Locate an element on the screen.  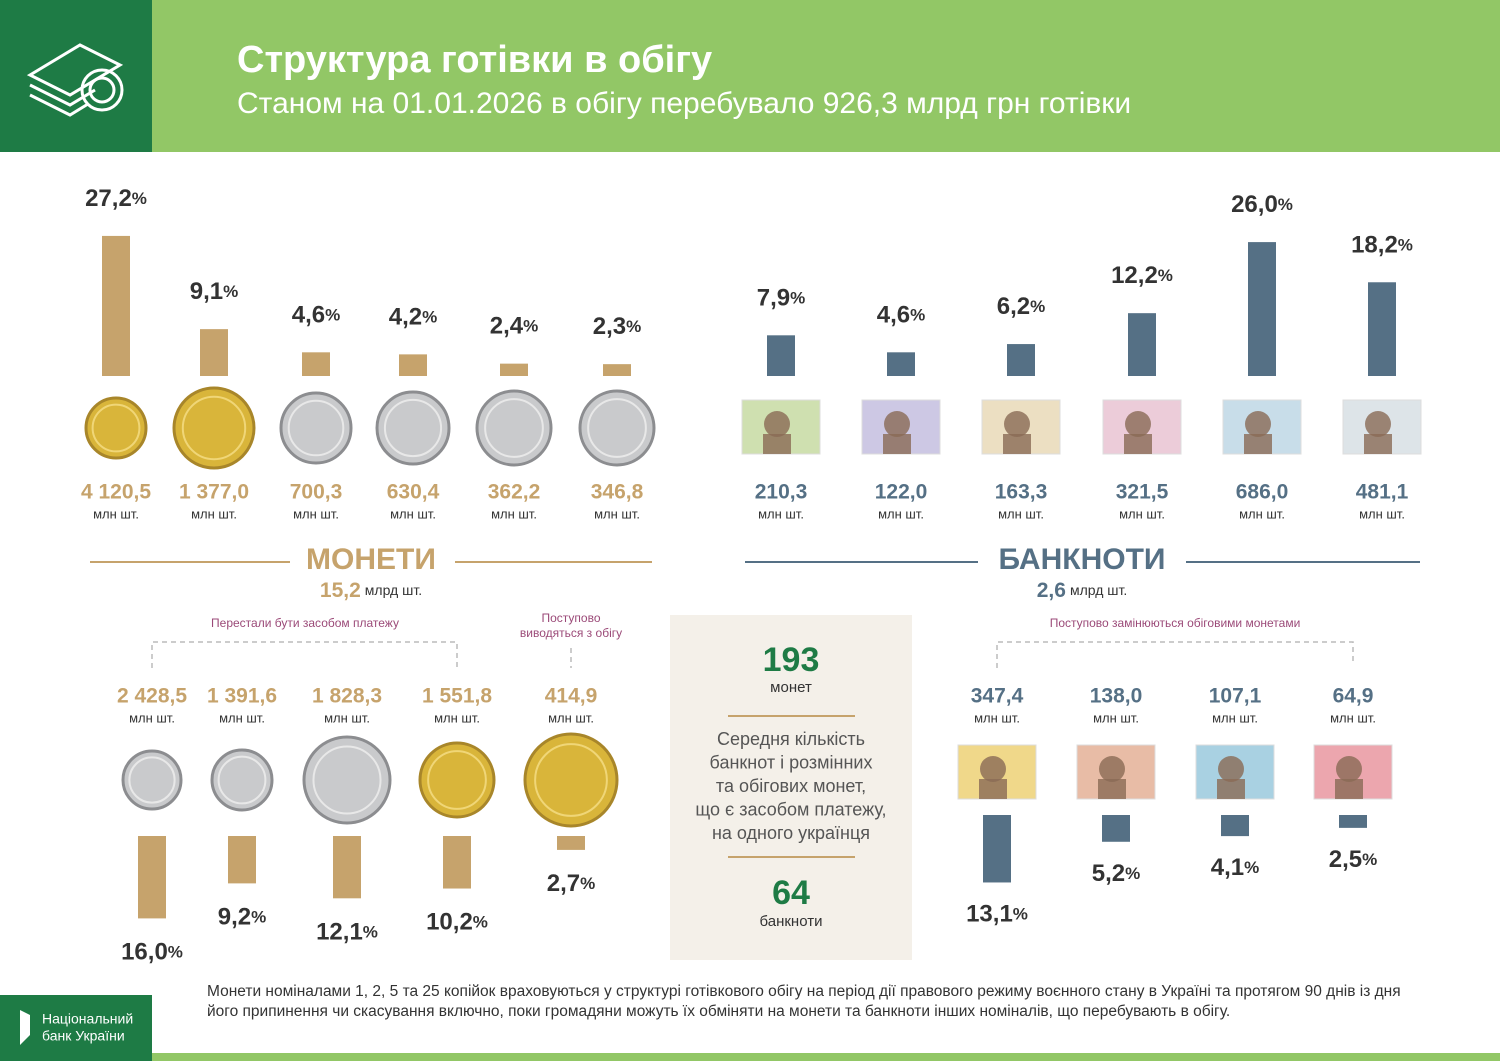
banknotes-heading: БАНКНОТИ is located at coordinates (1082, 559).